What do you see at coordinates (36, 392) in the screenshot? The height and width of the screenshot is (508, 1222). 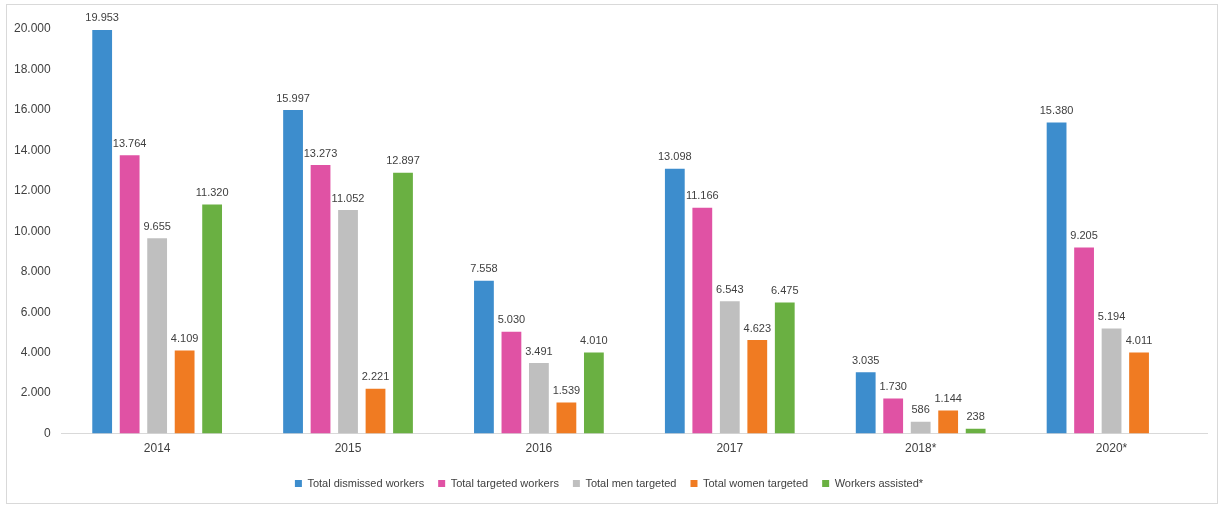 I see `y-tick-label: 2.000` at bounding box center [36, 392].